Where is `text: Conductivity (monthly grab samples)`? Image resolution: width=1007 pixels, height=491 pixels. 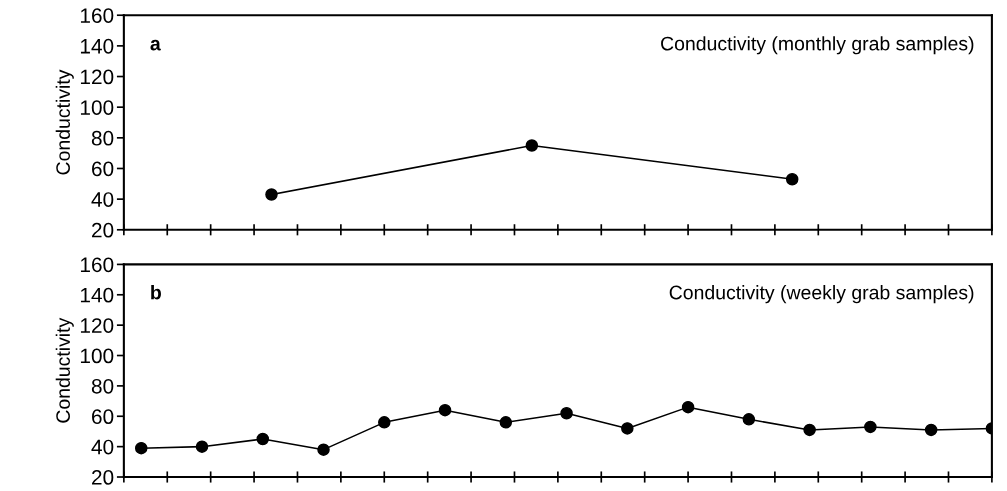 text: Conductivity (monthly grab samples) is located at coordinates (817, 45).